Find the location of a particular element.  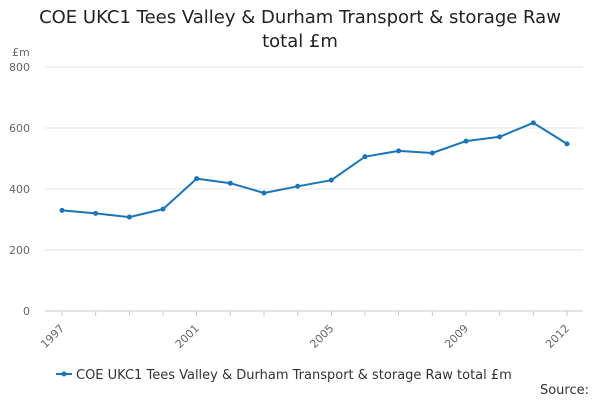

data-point-1997 is located at coordinates (62, 210).